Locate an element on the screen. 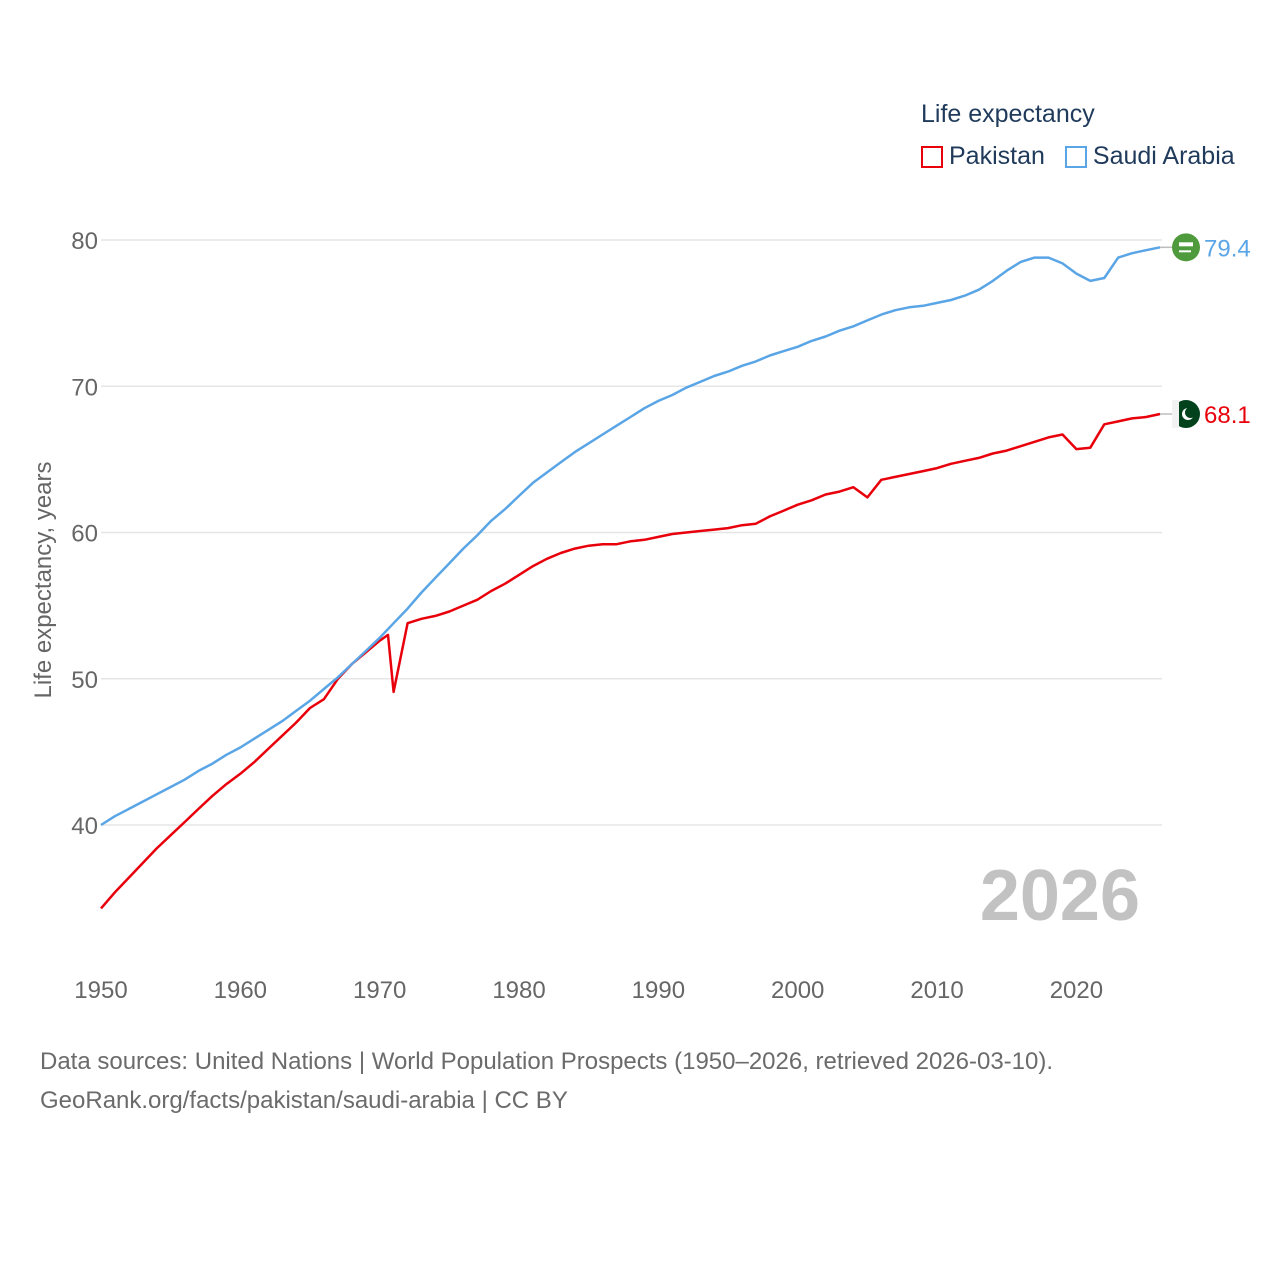 Image resolution: width=1280 pixels, height=1280 pixels. legend-label-pakistan: Pakistan is located at coordinates (997, 156).